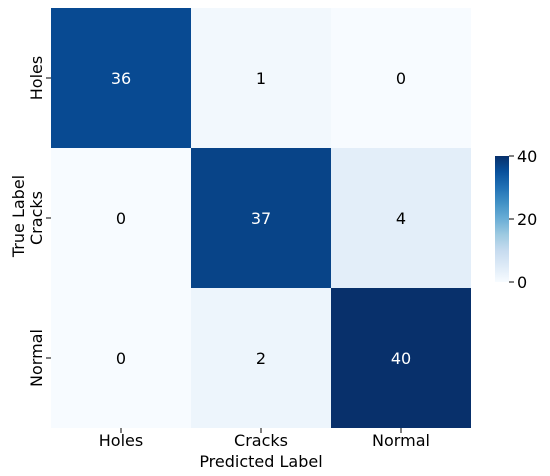 This screenshot has width=550, height=476. What do you see at coordinates (260, 461) in the screenshot?
I see `x-axis-label: Predicted Label` at bounding box center [260, 461].